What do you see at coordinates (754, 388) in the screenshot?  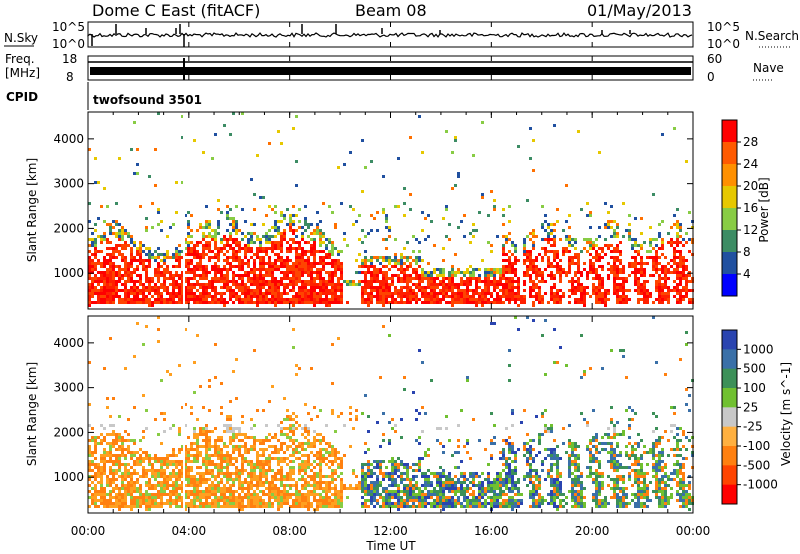 I see `colorbar-tick-label: 100` at bounding box center [754, 388].